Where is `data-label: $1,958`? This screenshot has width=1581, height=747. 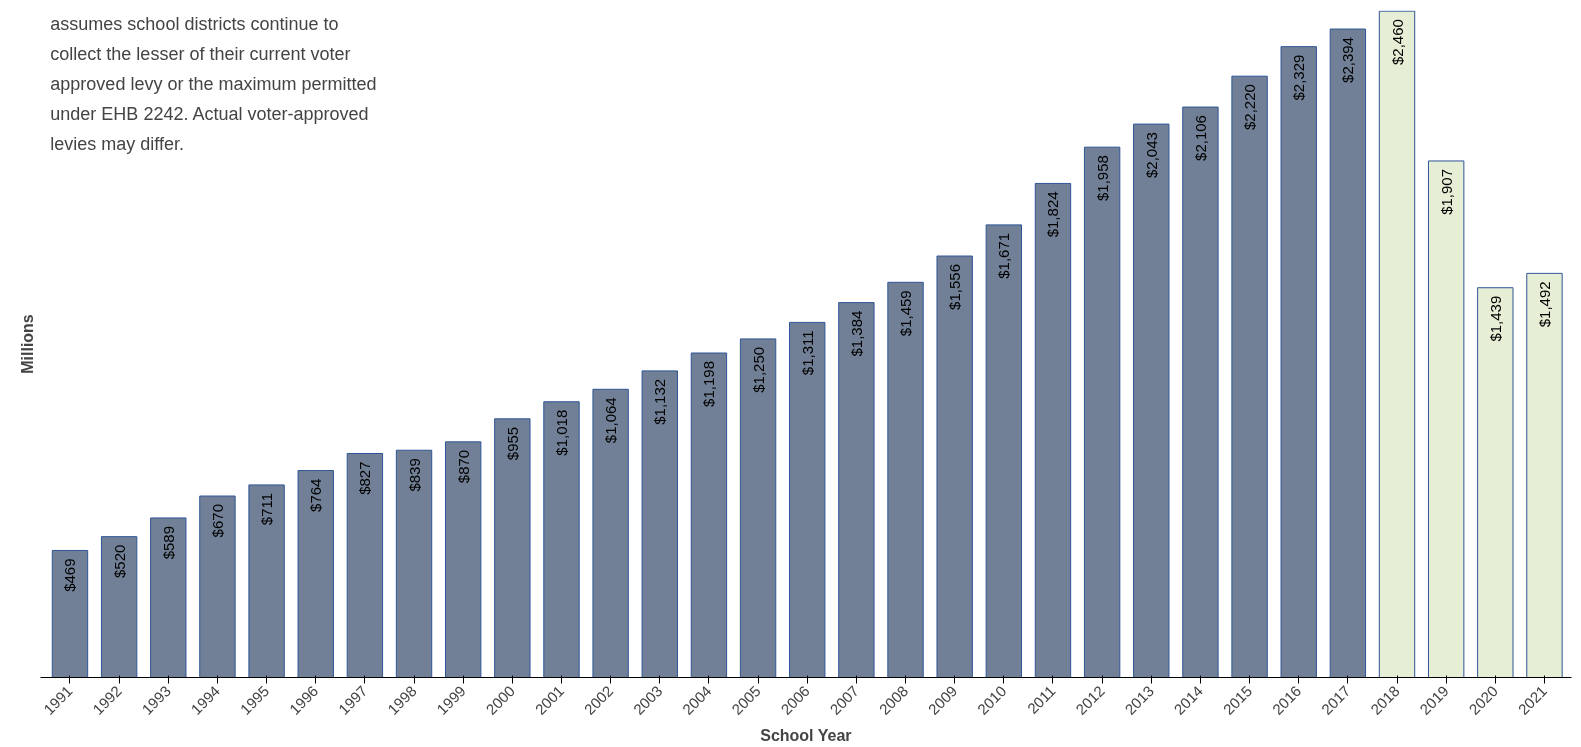
data-label: $1,958 is located at coordinates (1102, 178).